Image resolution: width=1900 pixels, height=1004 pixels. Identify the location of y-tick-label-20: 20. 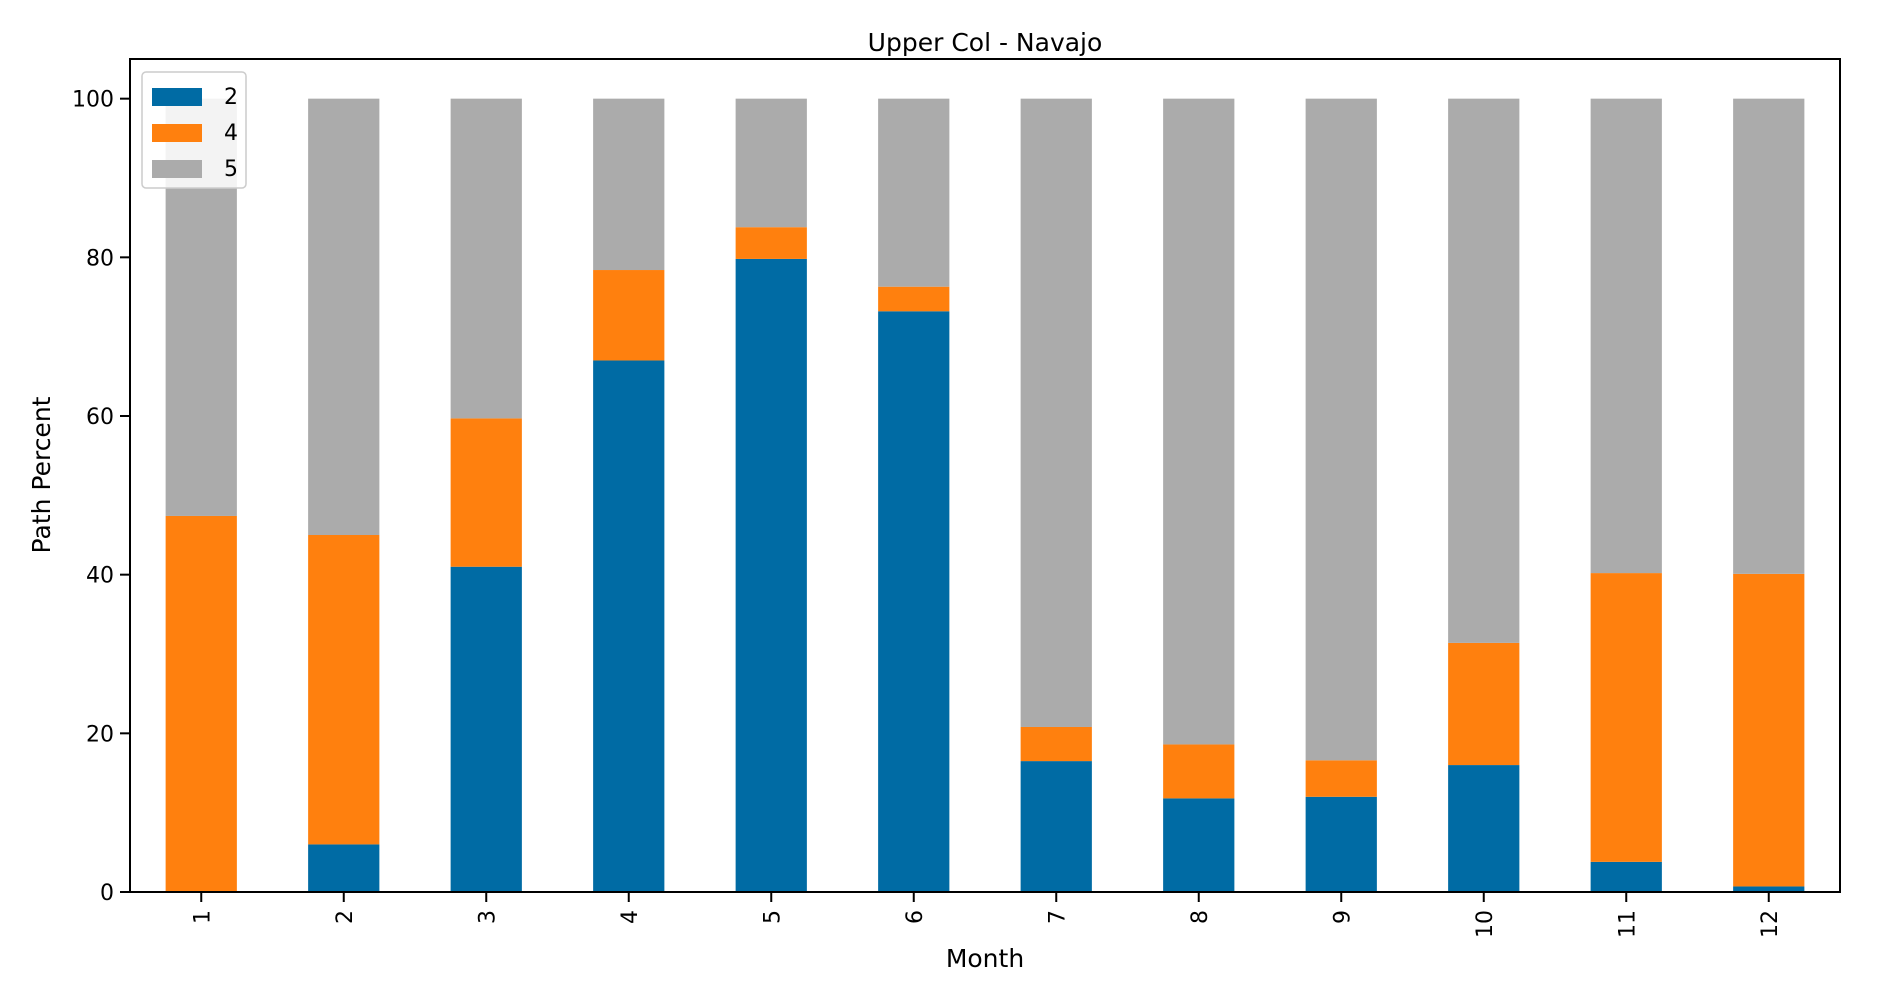
(100, 734).